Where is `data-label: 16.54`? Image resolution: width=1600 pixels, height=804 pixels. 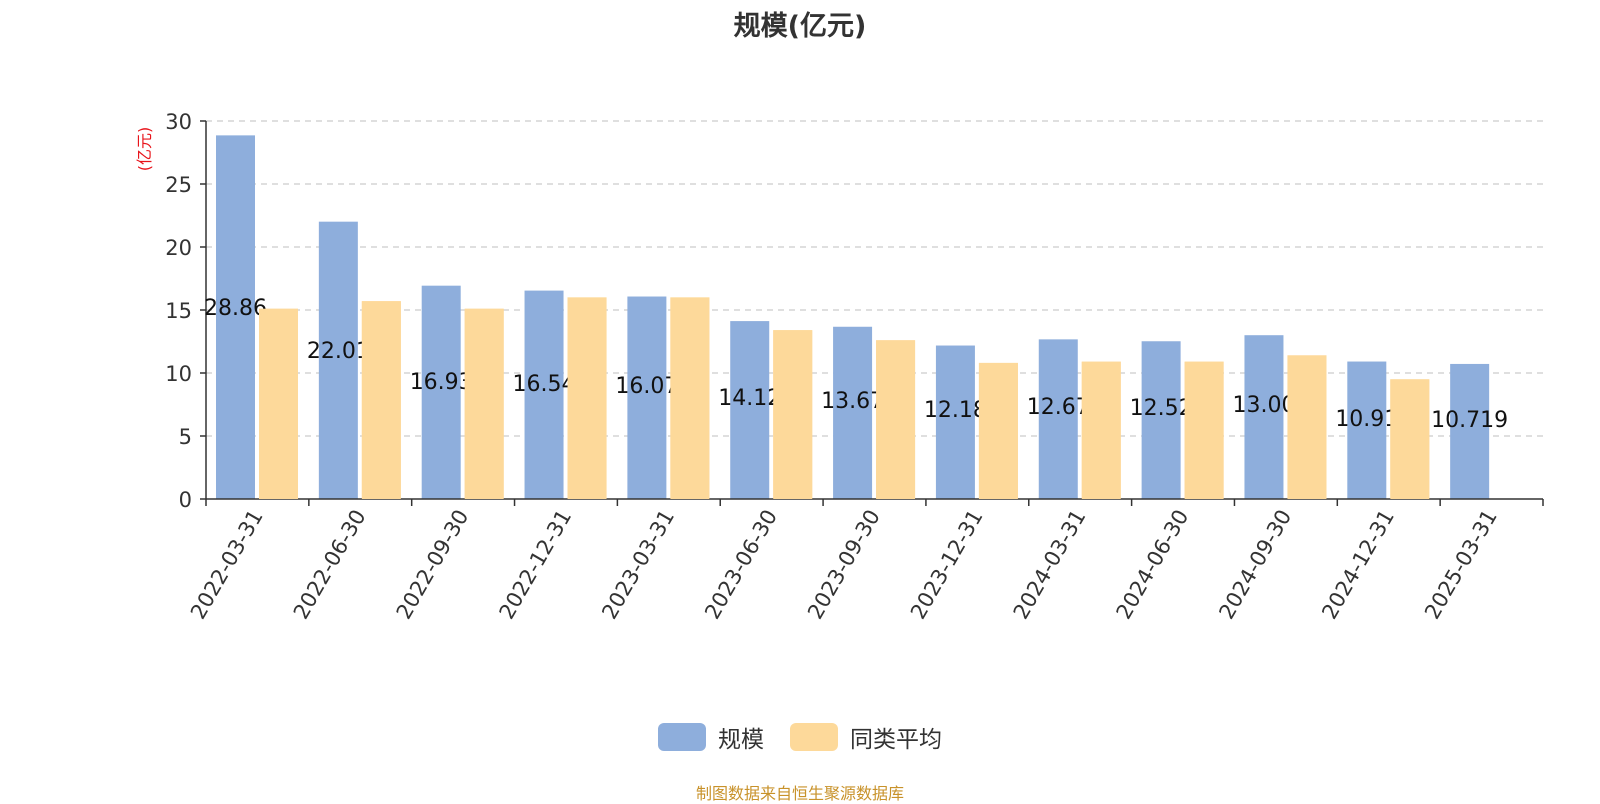 data-label: 16.54 is located at coordinates (544, 384).